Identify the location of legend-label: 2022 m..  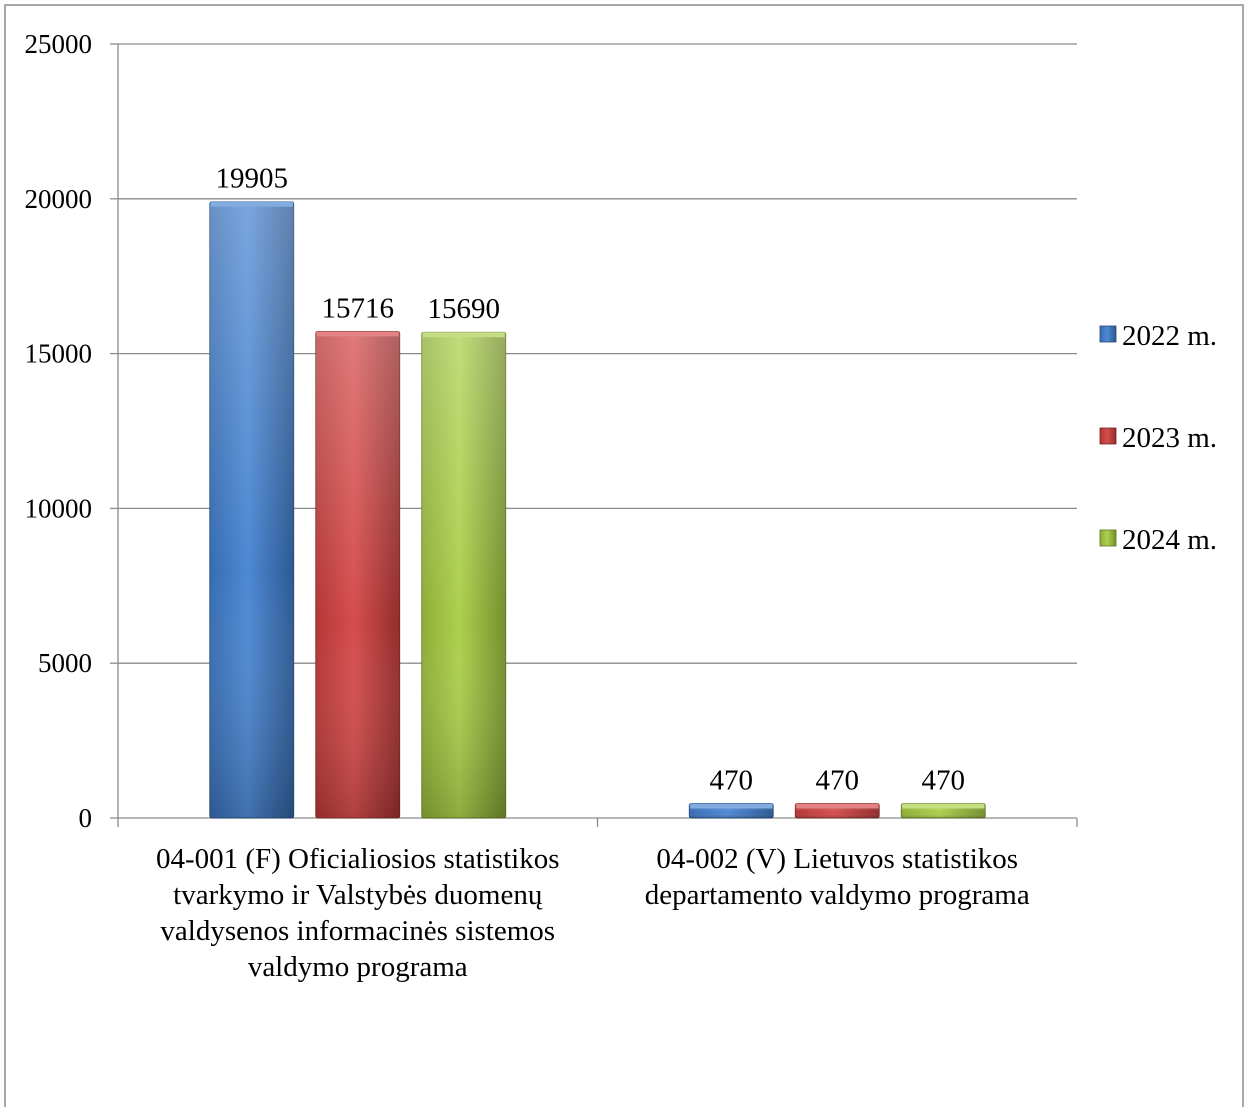
(1169, 336).